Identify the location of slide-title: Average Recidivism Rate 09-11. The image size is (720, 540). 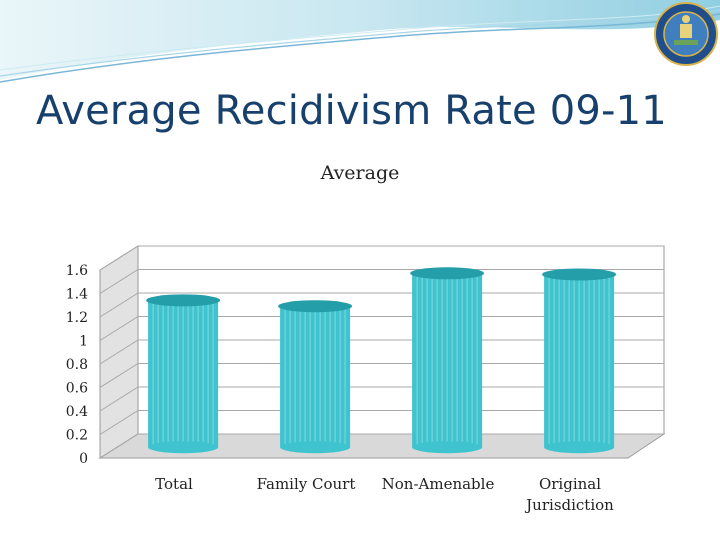
(351, 111).